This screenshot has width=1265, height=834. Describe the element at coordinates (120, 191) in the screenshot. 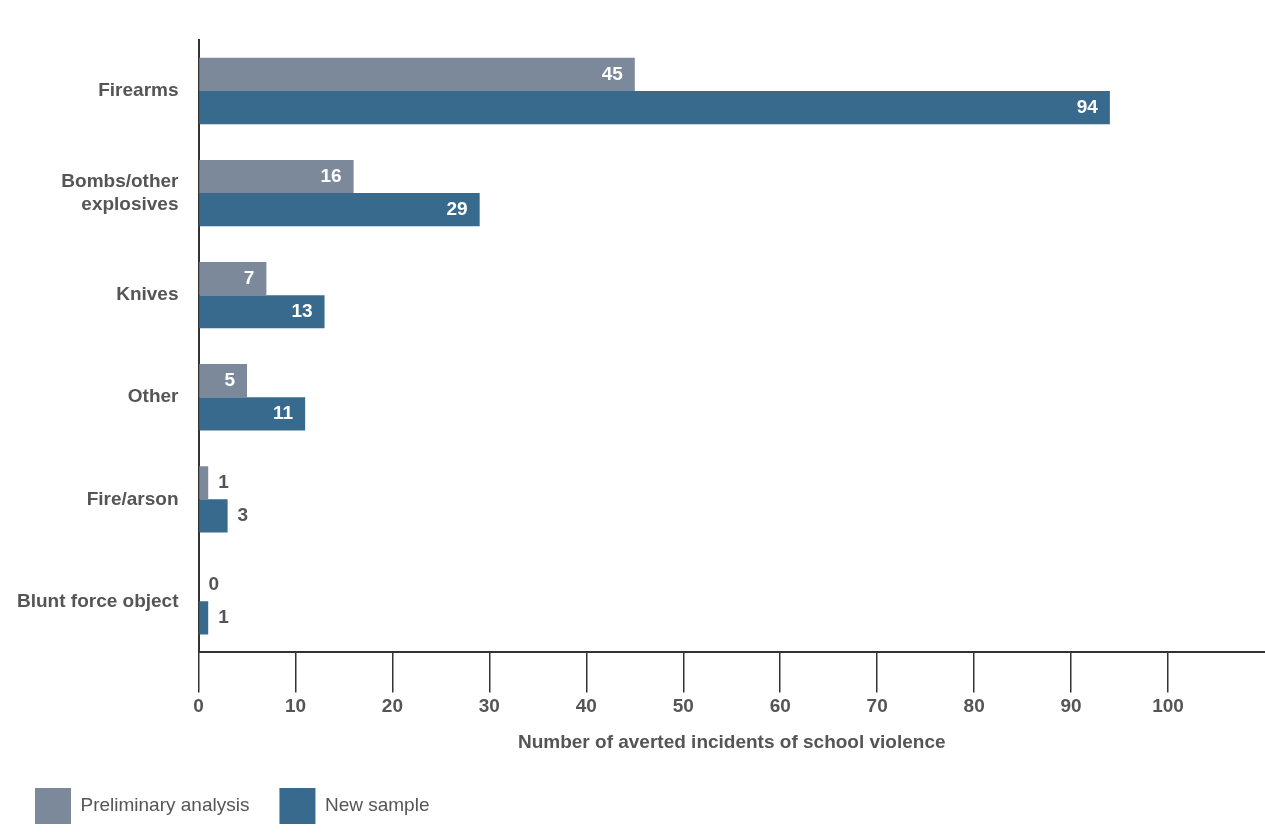

I see `y-tick-label: Bombs/other explosives` at that location.